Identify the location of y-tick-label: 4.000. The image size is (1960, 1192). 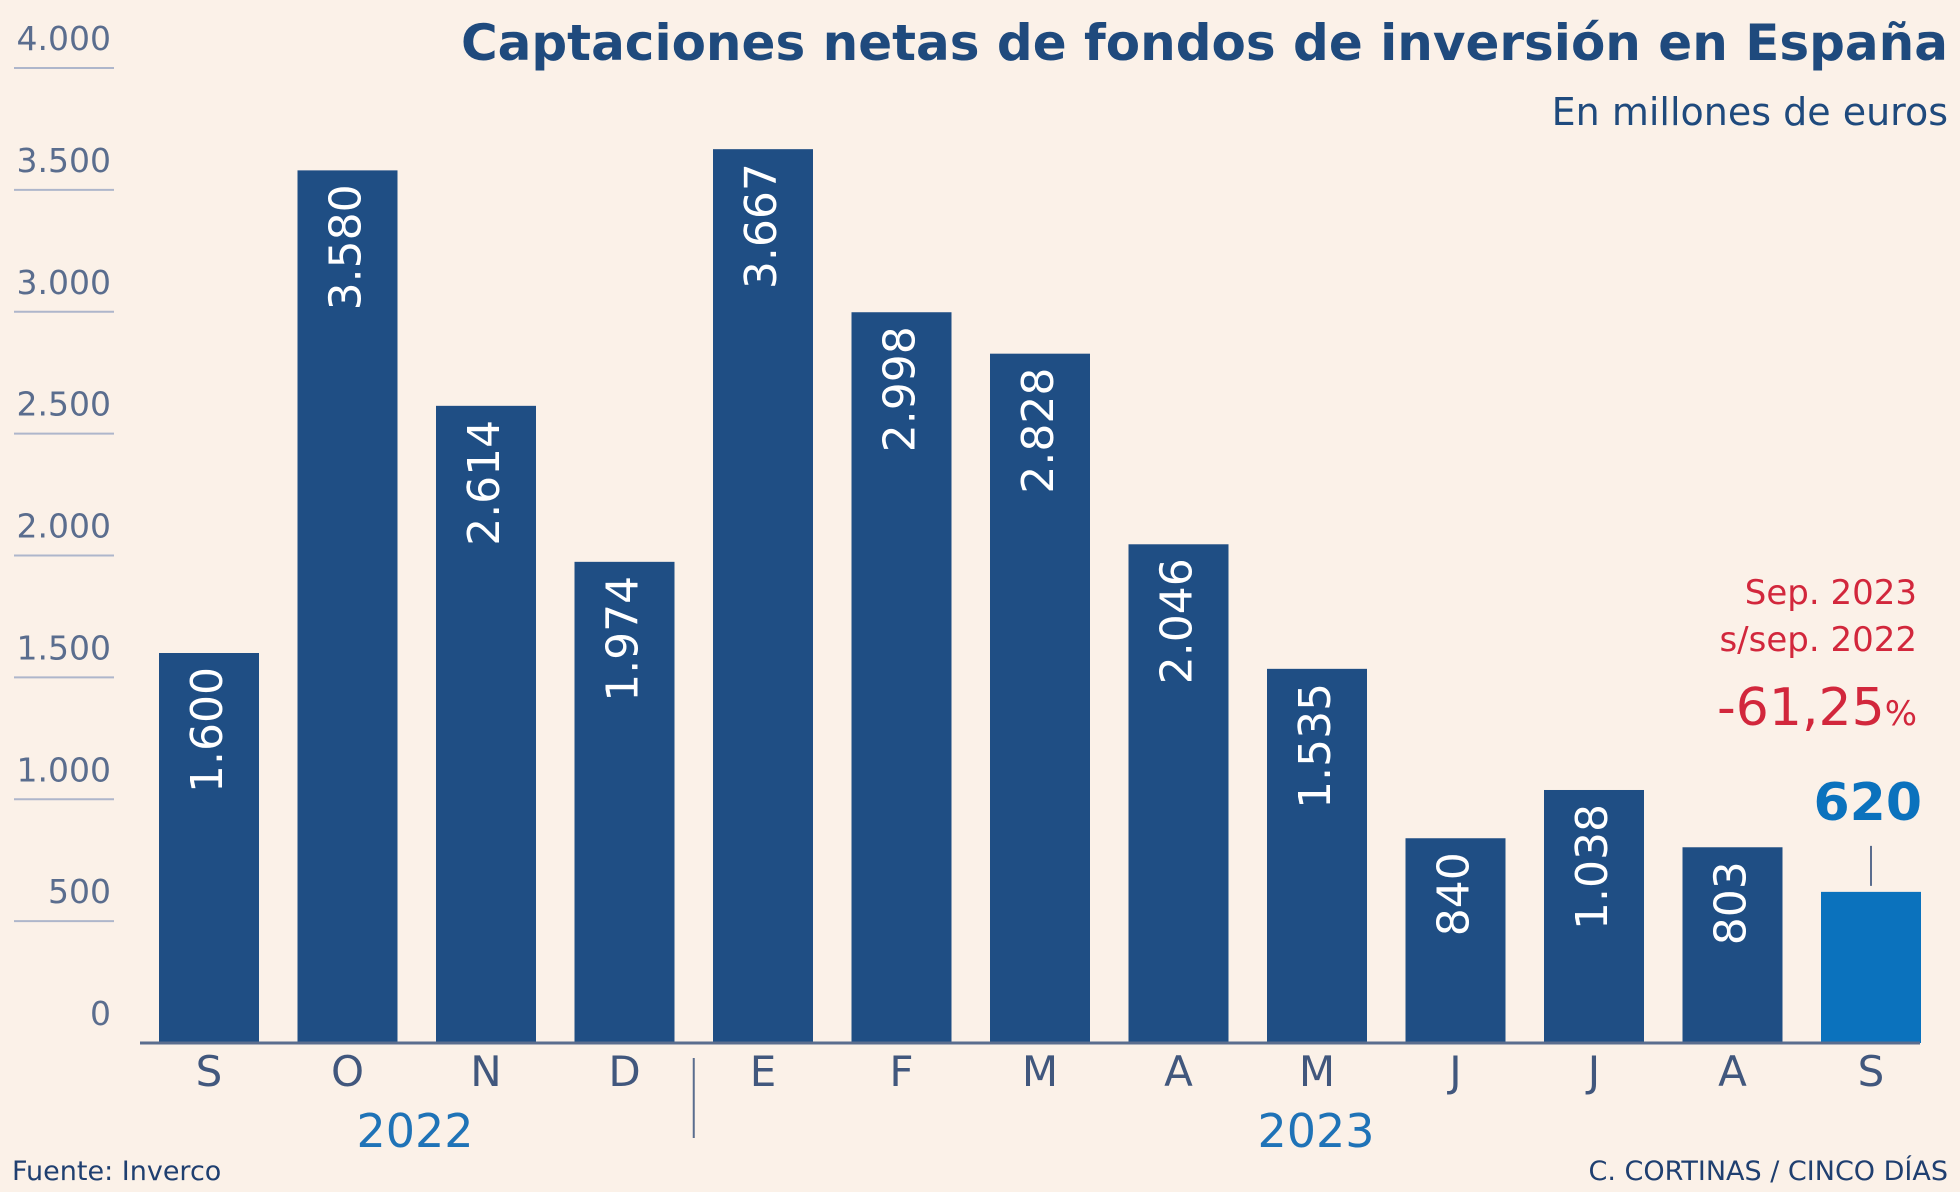
(64, 38).